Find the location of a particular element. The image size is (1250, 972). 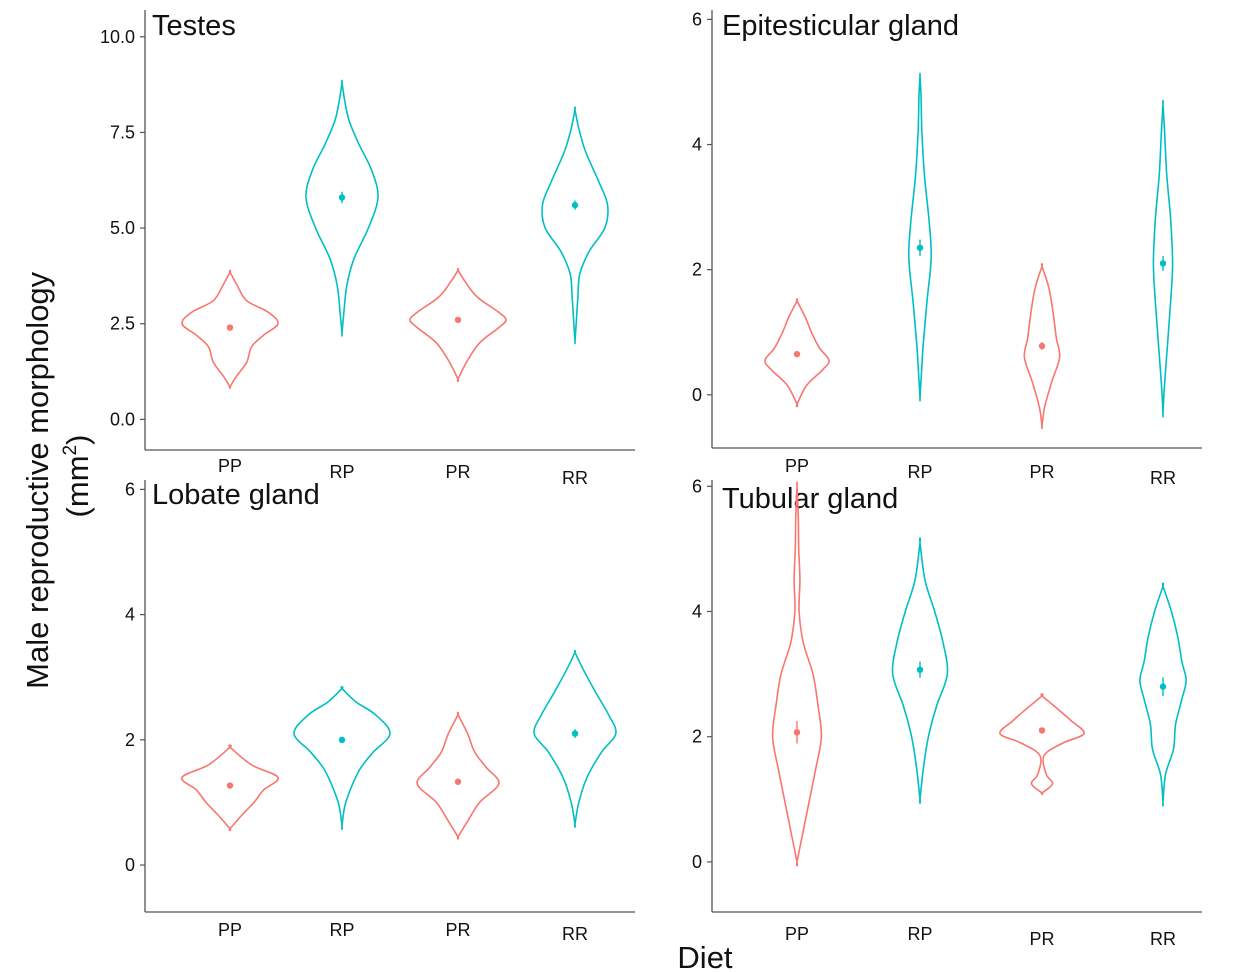

y-axis-unit-superscript: 2 is located at coordinates (70, 450).